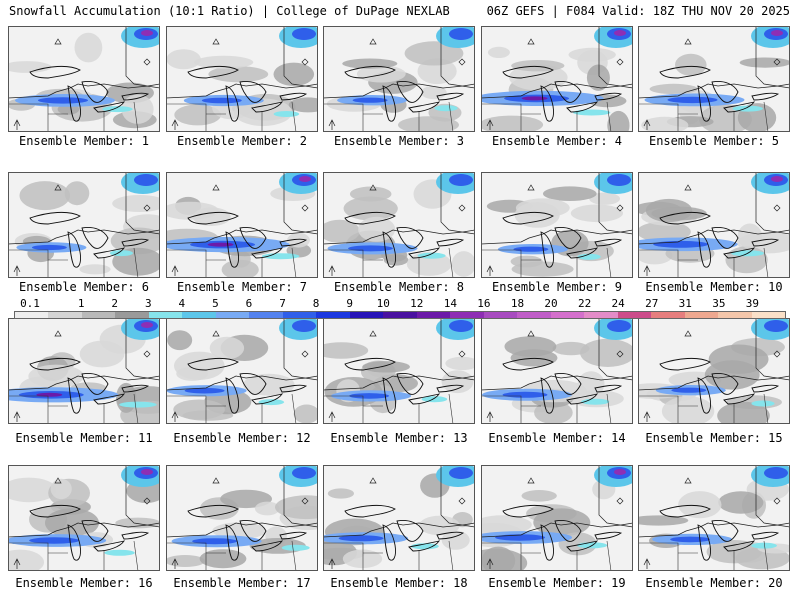 This screenshot has width=800, height=600. I want to click on color-legend: 0.1 1 2 3 4 5 6 7 8 9 10 12 14 16 18 20 22 24 27 31 35 39, so click(400, 308).